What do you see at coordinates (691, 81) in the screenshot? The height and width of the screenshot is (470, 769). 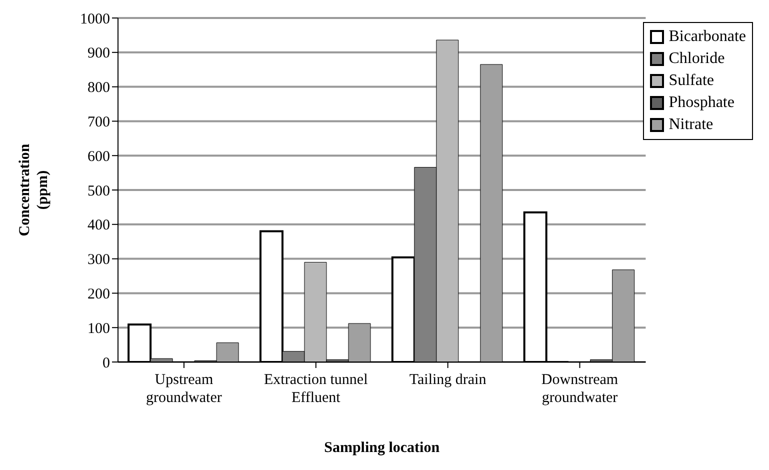 I see `legend-label: Sulfate` at bounding box center [691, 81].